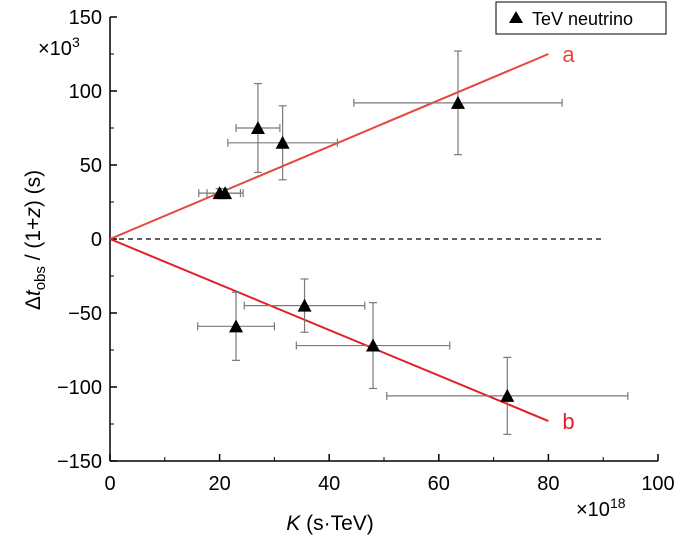  Describe the element at coordinates (568, 54) in the screenshot. I see `fit-line-label-a: a` at that location.